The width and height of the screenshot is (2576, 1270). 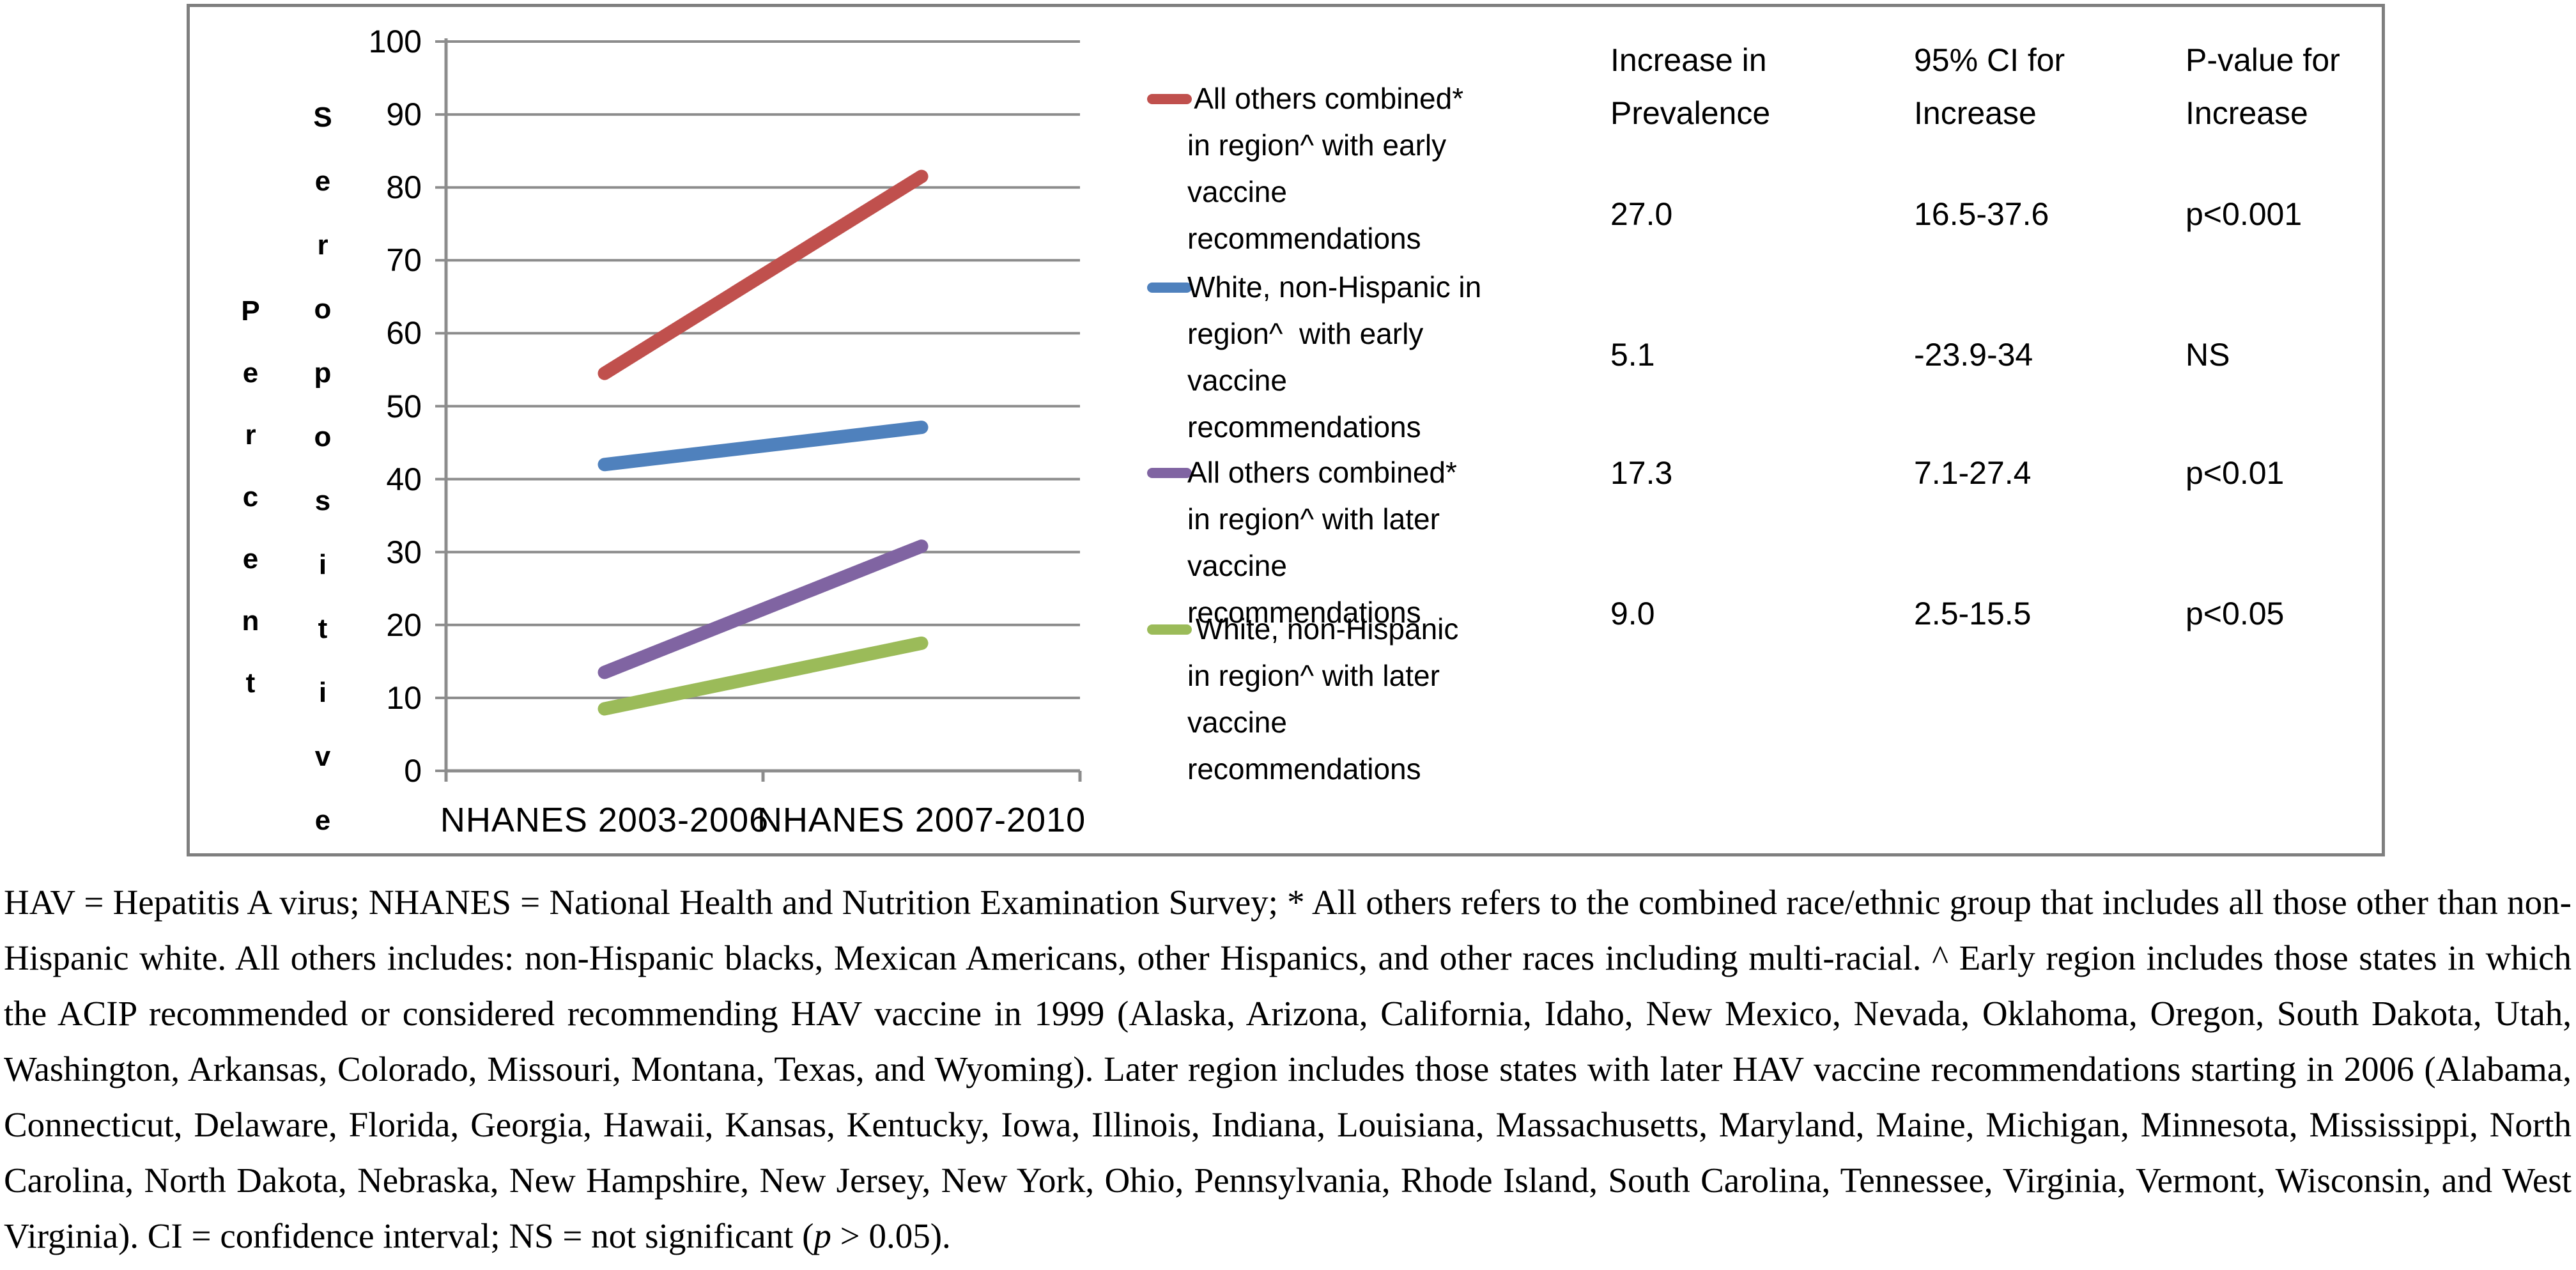 I want to click on legend-label-line: White, non-Hispanic, so click(x=1323, y=629).